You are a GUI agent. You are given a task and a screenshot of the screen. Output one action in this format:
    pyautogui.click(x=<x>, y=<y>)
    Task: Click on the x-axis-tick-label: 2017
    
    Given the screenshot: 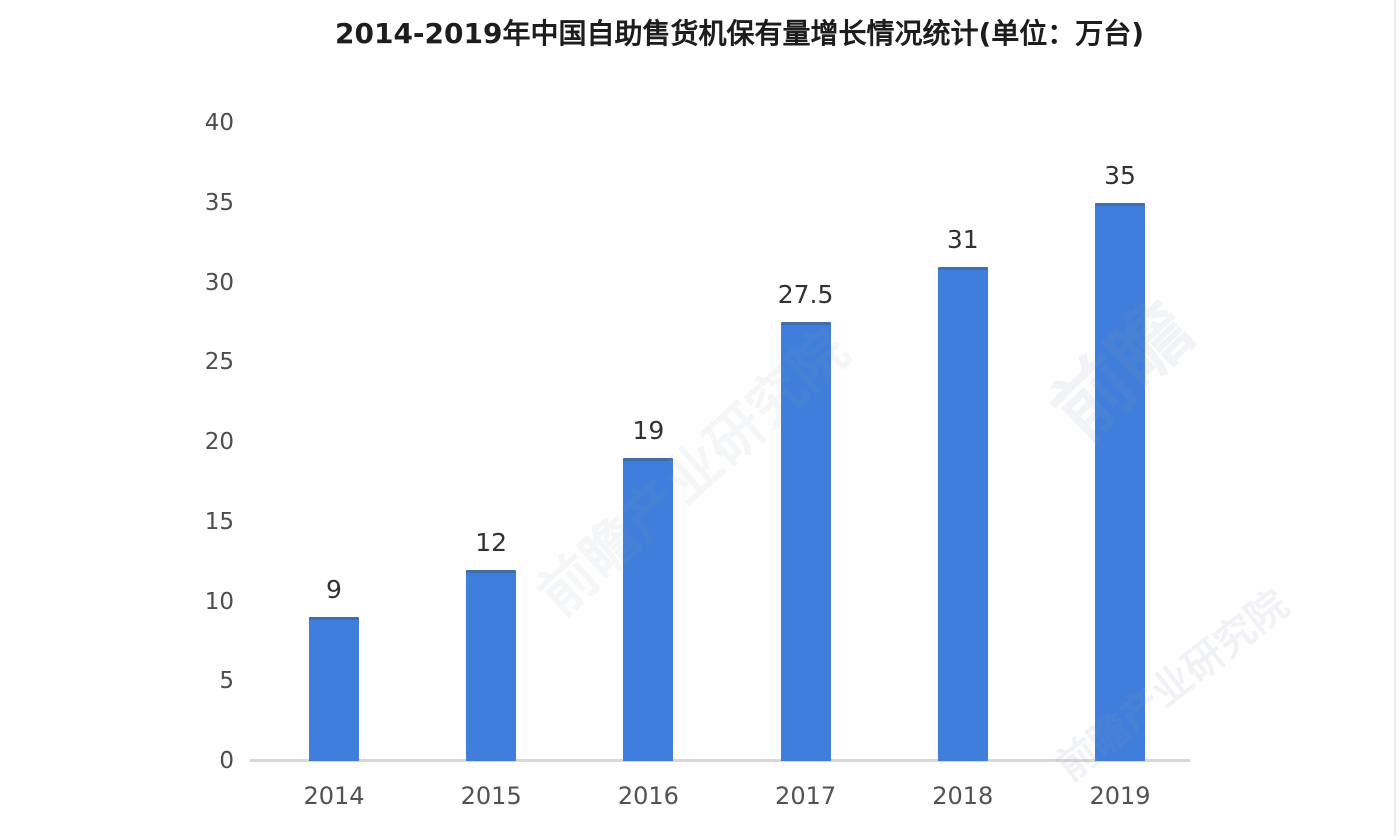 What is the action you would take?
    pyautogui.click(x=806, y=796)
    